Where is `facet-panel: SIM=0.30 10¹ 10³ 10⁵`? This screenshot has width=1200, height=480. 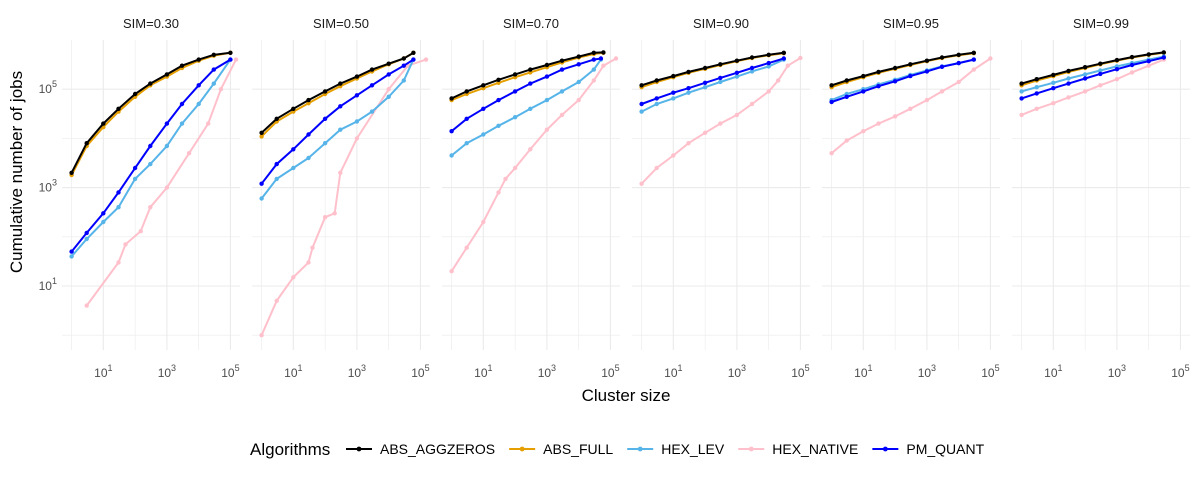
facet-panel: SIM=0.30 10¹ 10³ 10⁵ is located at coordinates (151, 198).